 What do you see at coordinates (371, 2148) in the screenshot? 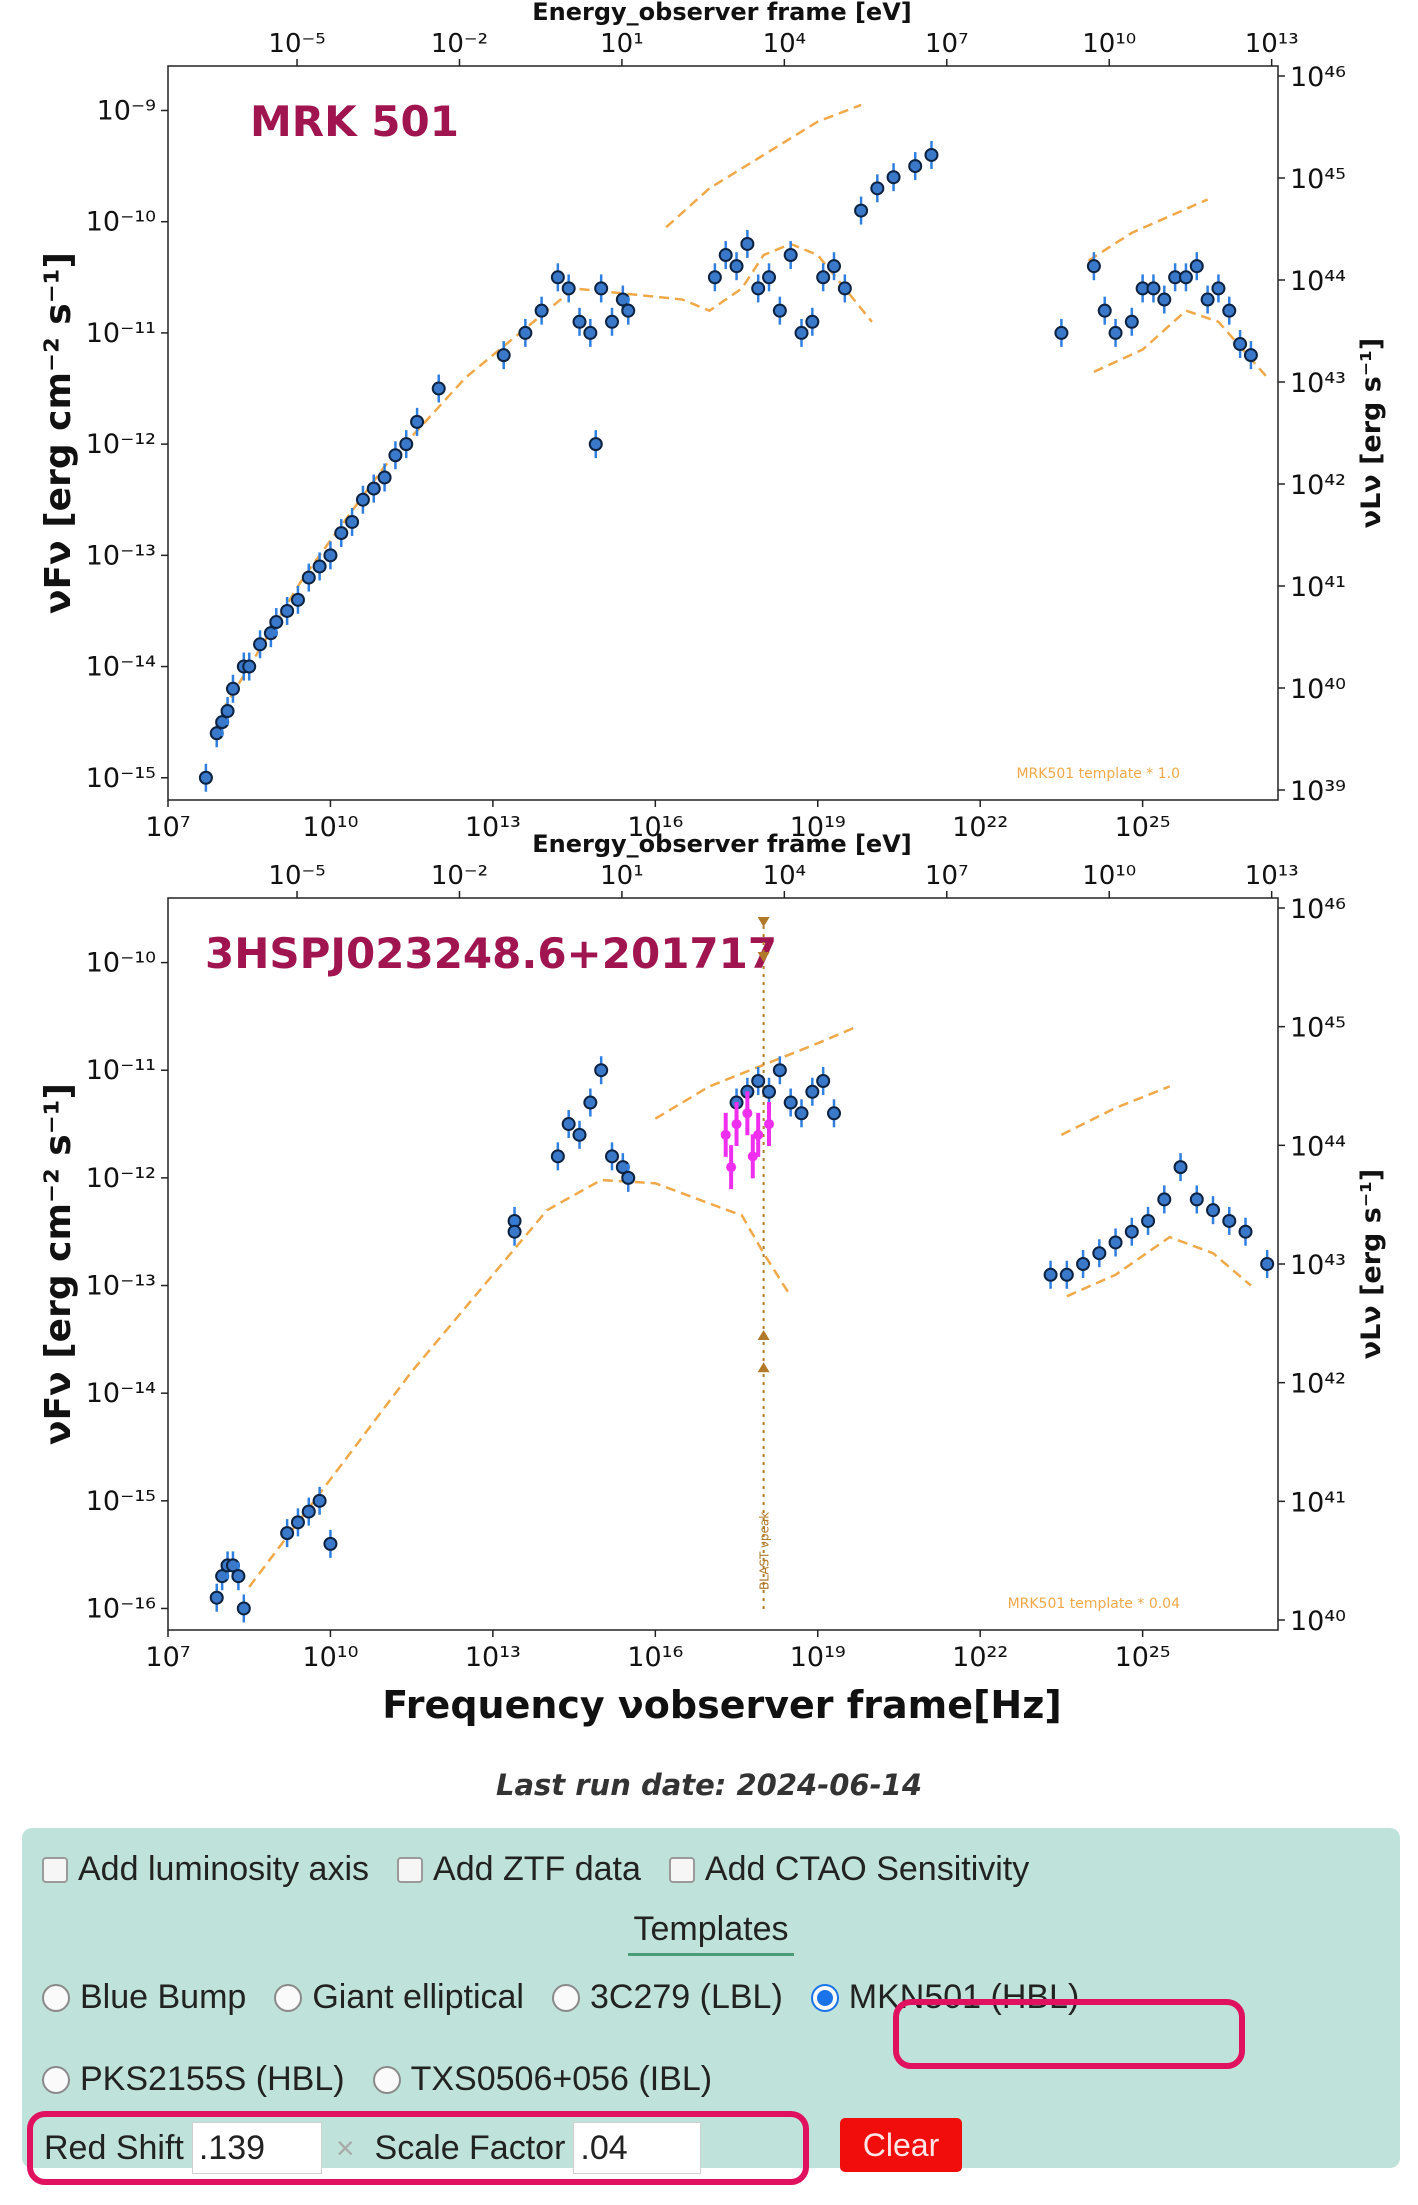
I see `fit-parameters: Red Shift .139 × Scale Factor .04` at bounding box center [371, 2148].